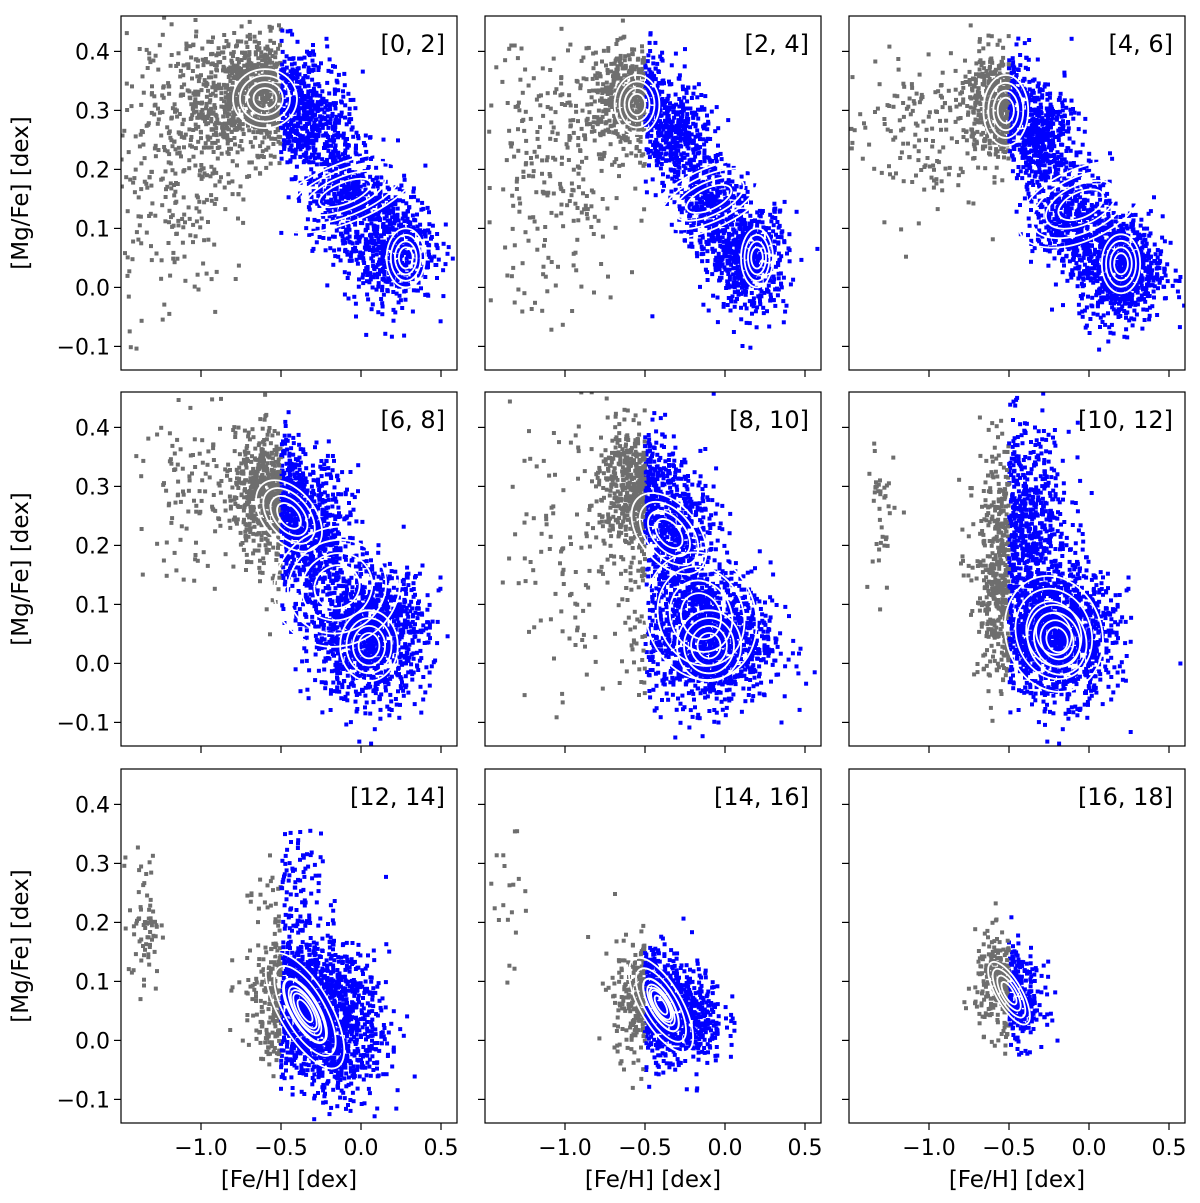  What do you see at coordinates (265, 99) in the screenshot?
I see `density-contour` at bounding box center [265, 99].